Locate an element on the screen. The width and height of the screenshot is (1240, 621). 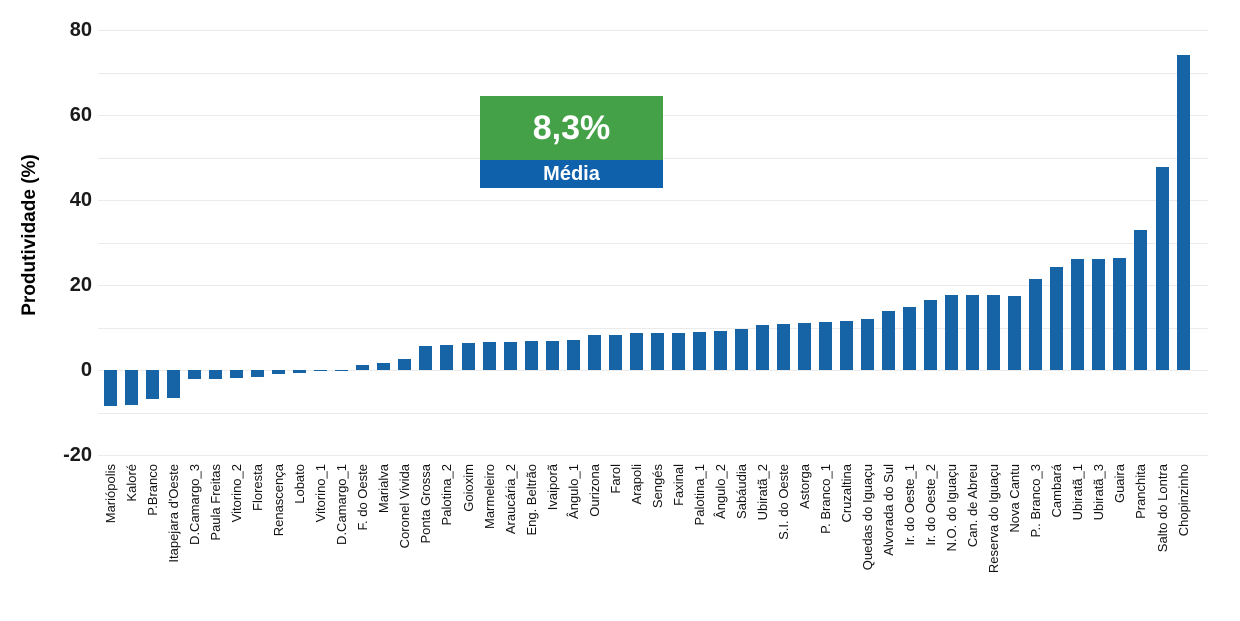
x-axis-label: D.Camargo_3 is located at coordinates (195, 504).